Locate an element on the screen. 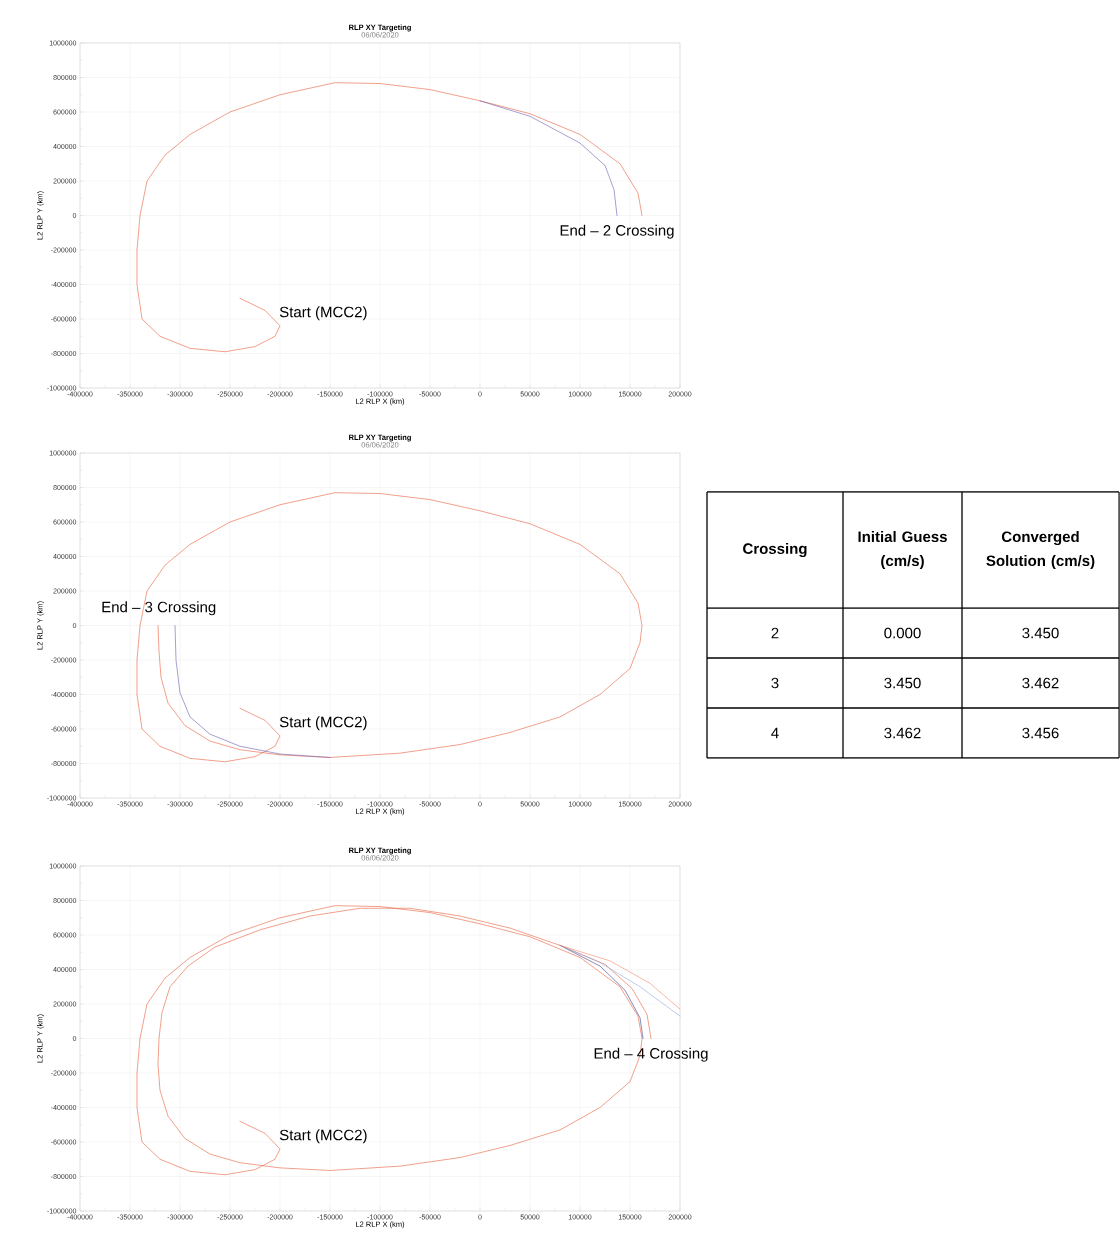 Image resolution: width=1120 pixels, height=1241 pixels. text: 2 is located at coordinates (775, 633).